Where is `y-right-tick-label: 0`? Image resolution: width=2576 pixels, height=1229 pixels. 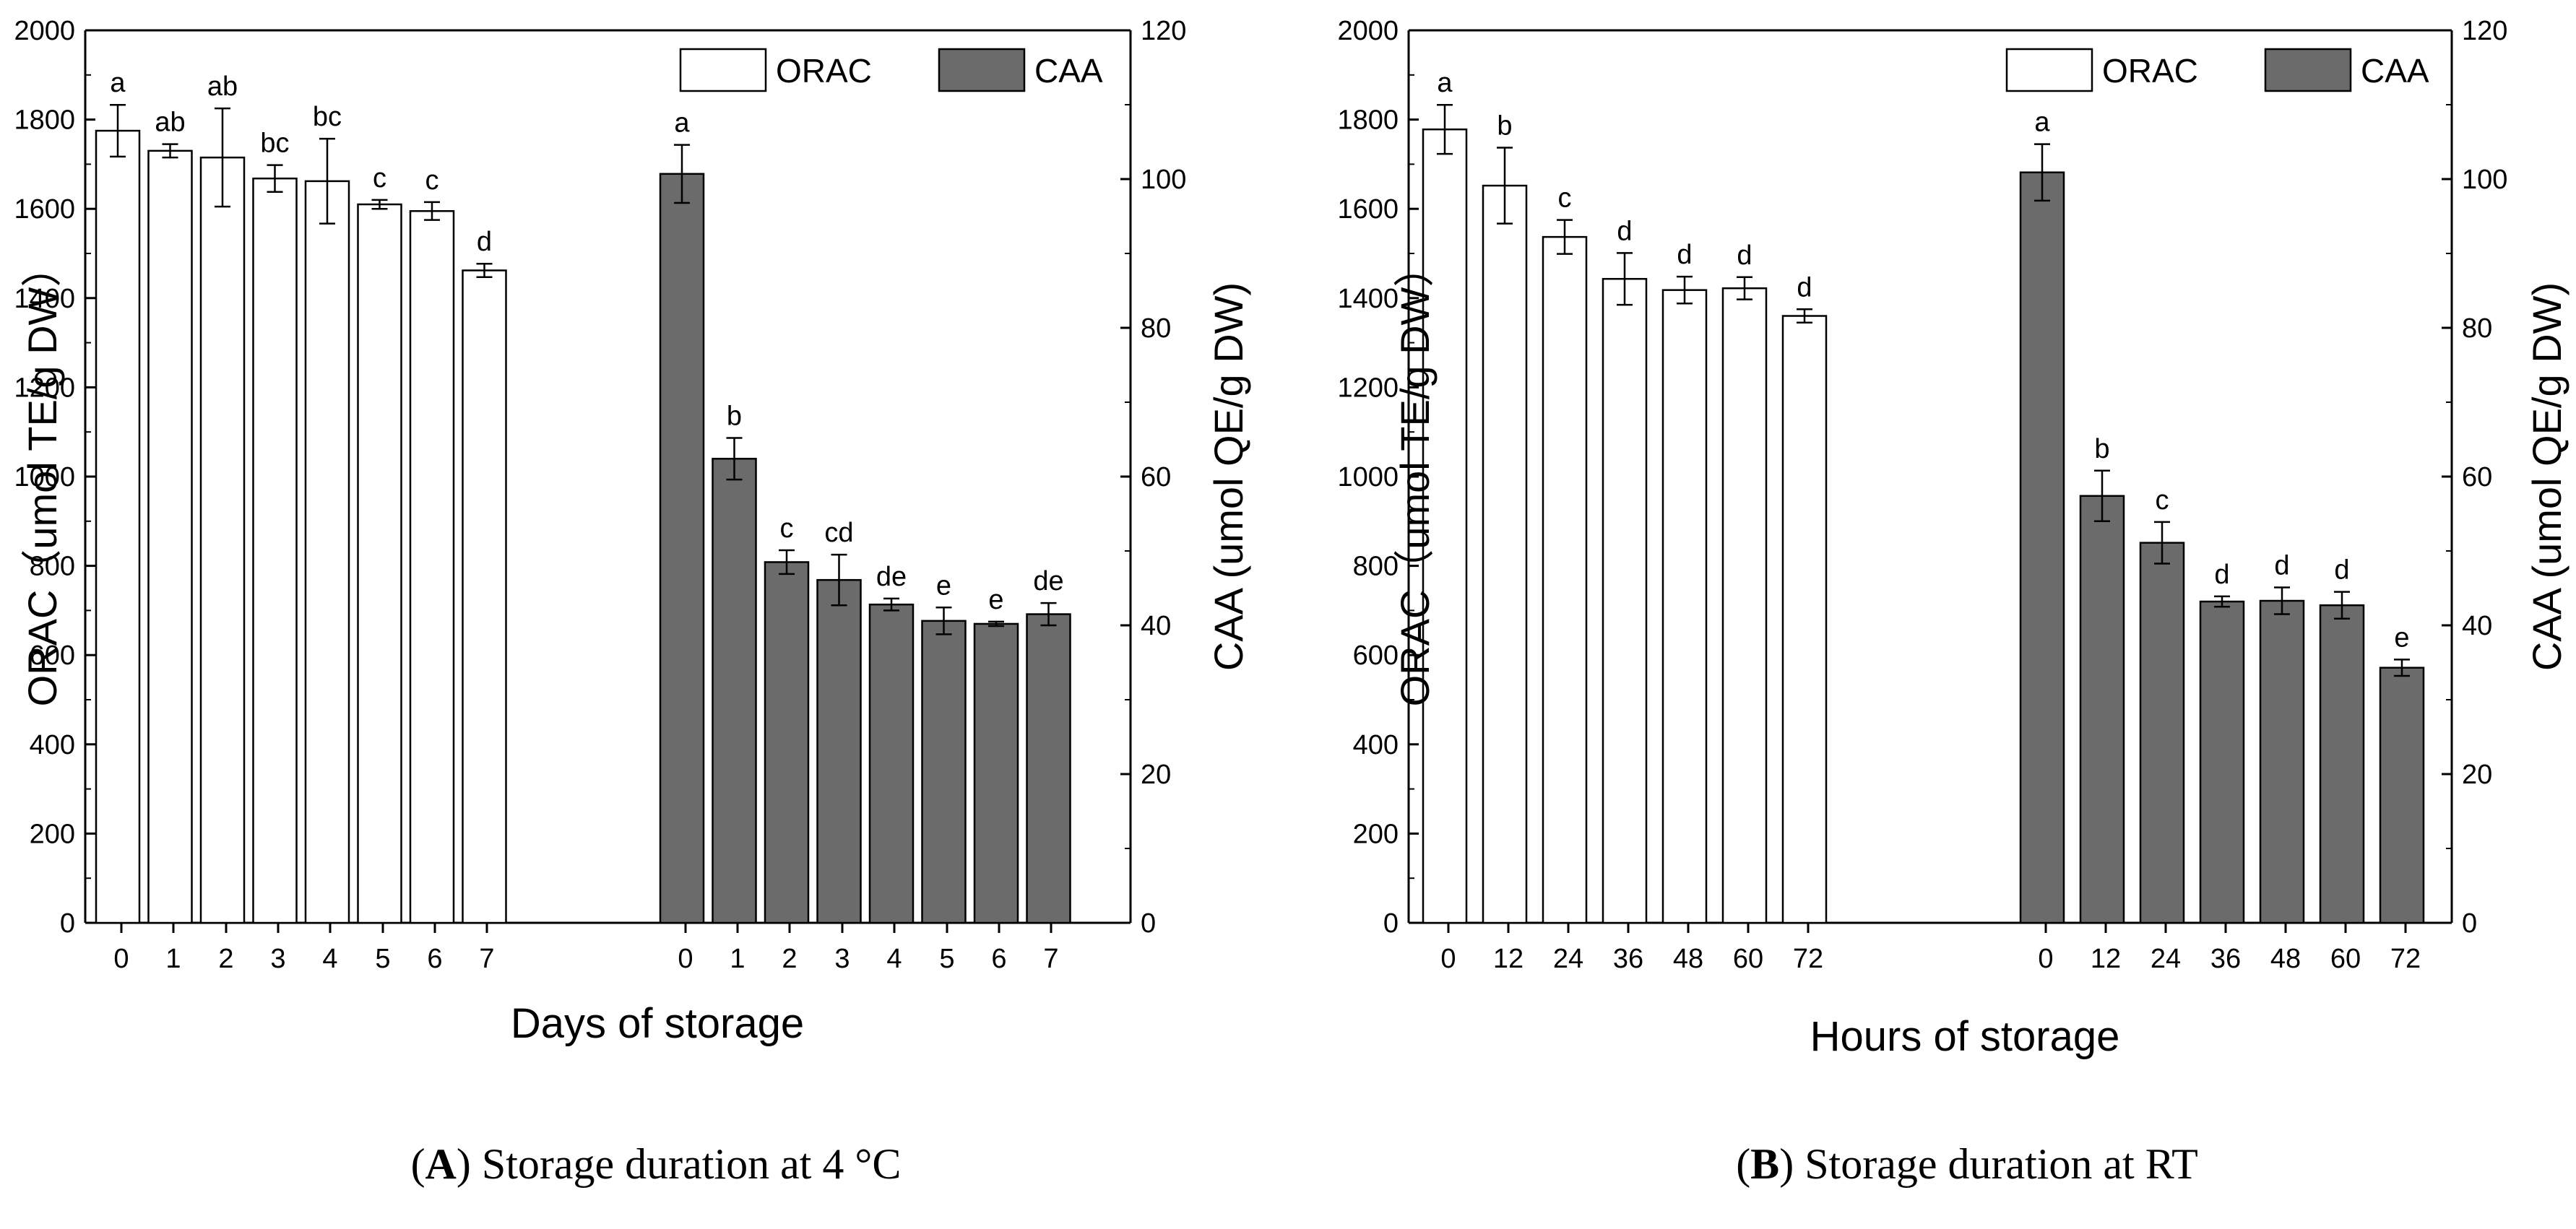 y-right-tick-label: 0 is located at coordinates (2469, 924).